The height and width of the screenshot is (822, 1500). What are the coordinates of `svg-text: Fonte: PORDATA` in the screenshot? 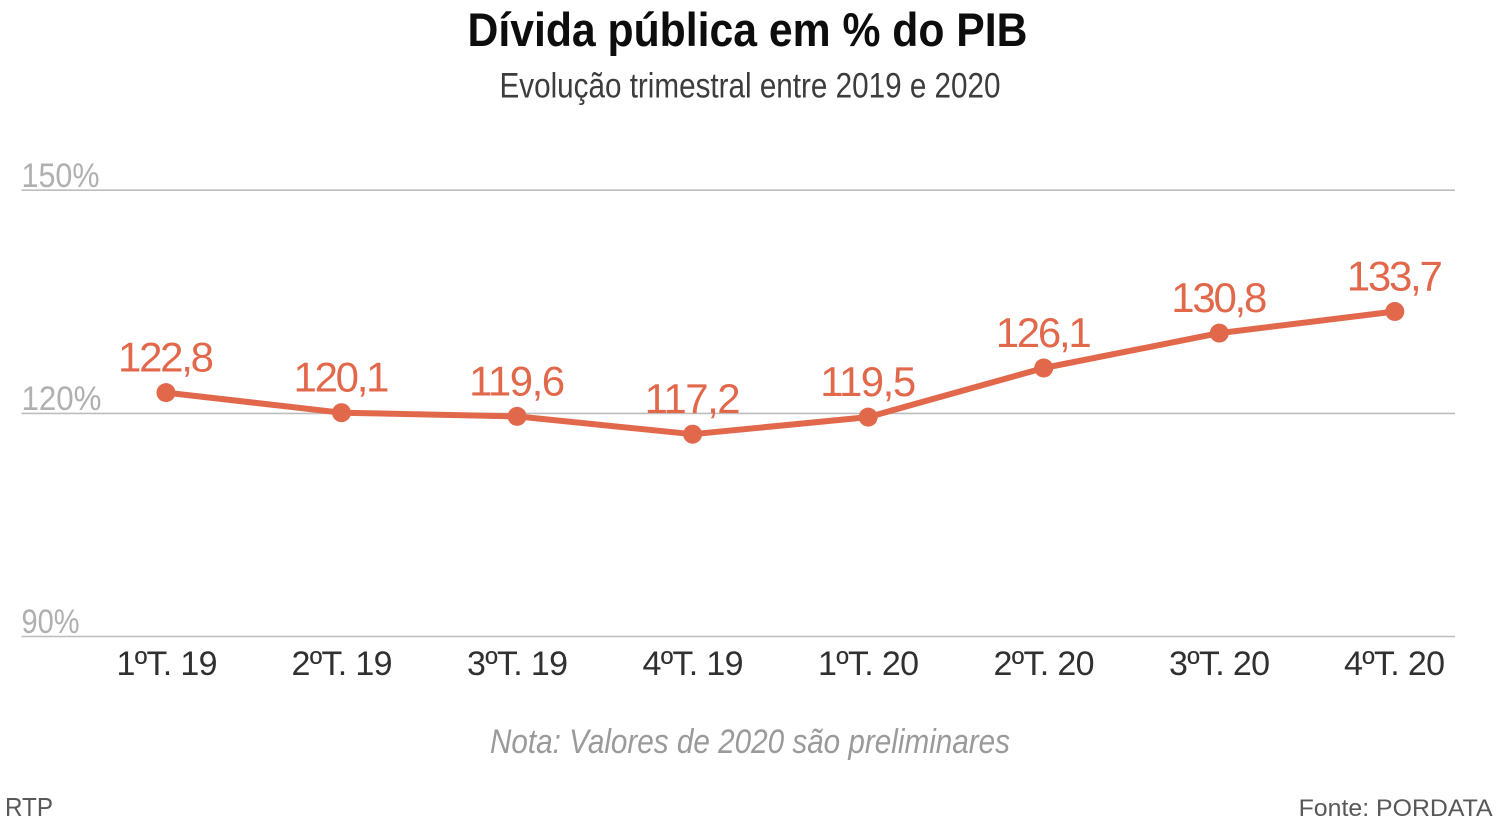 It's located at (1396, 808).